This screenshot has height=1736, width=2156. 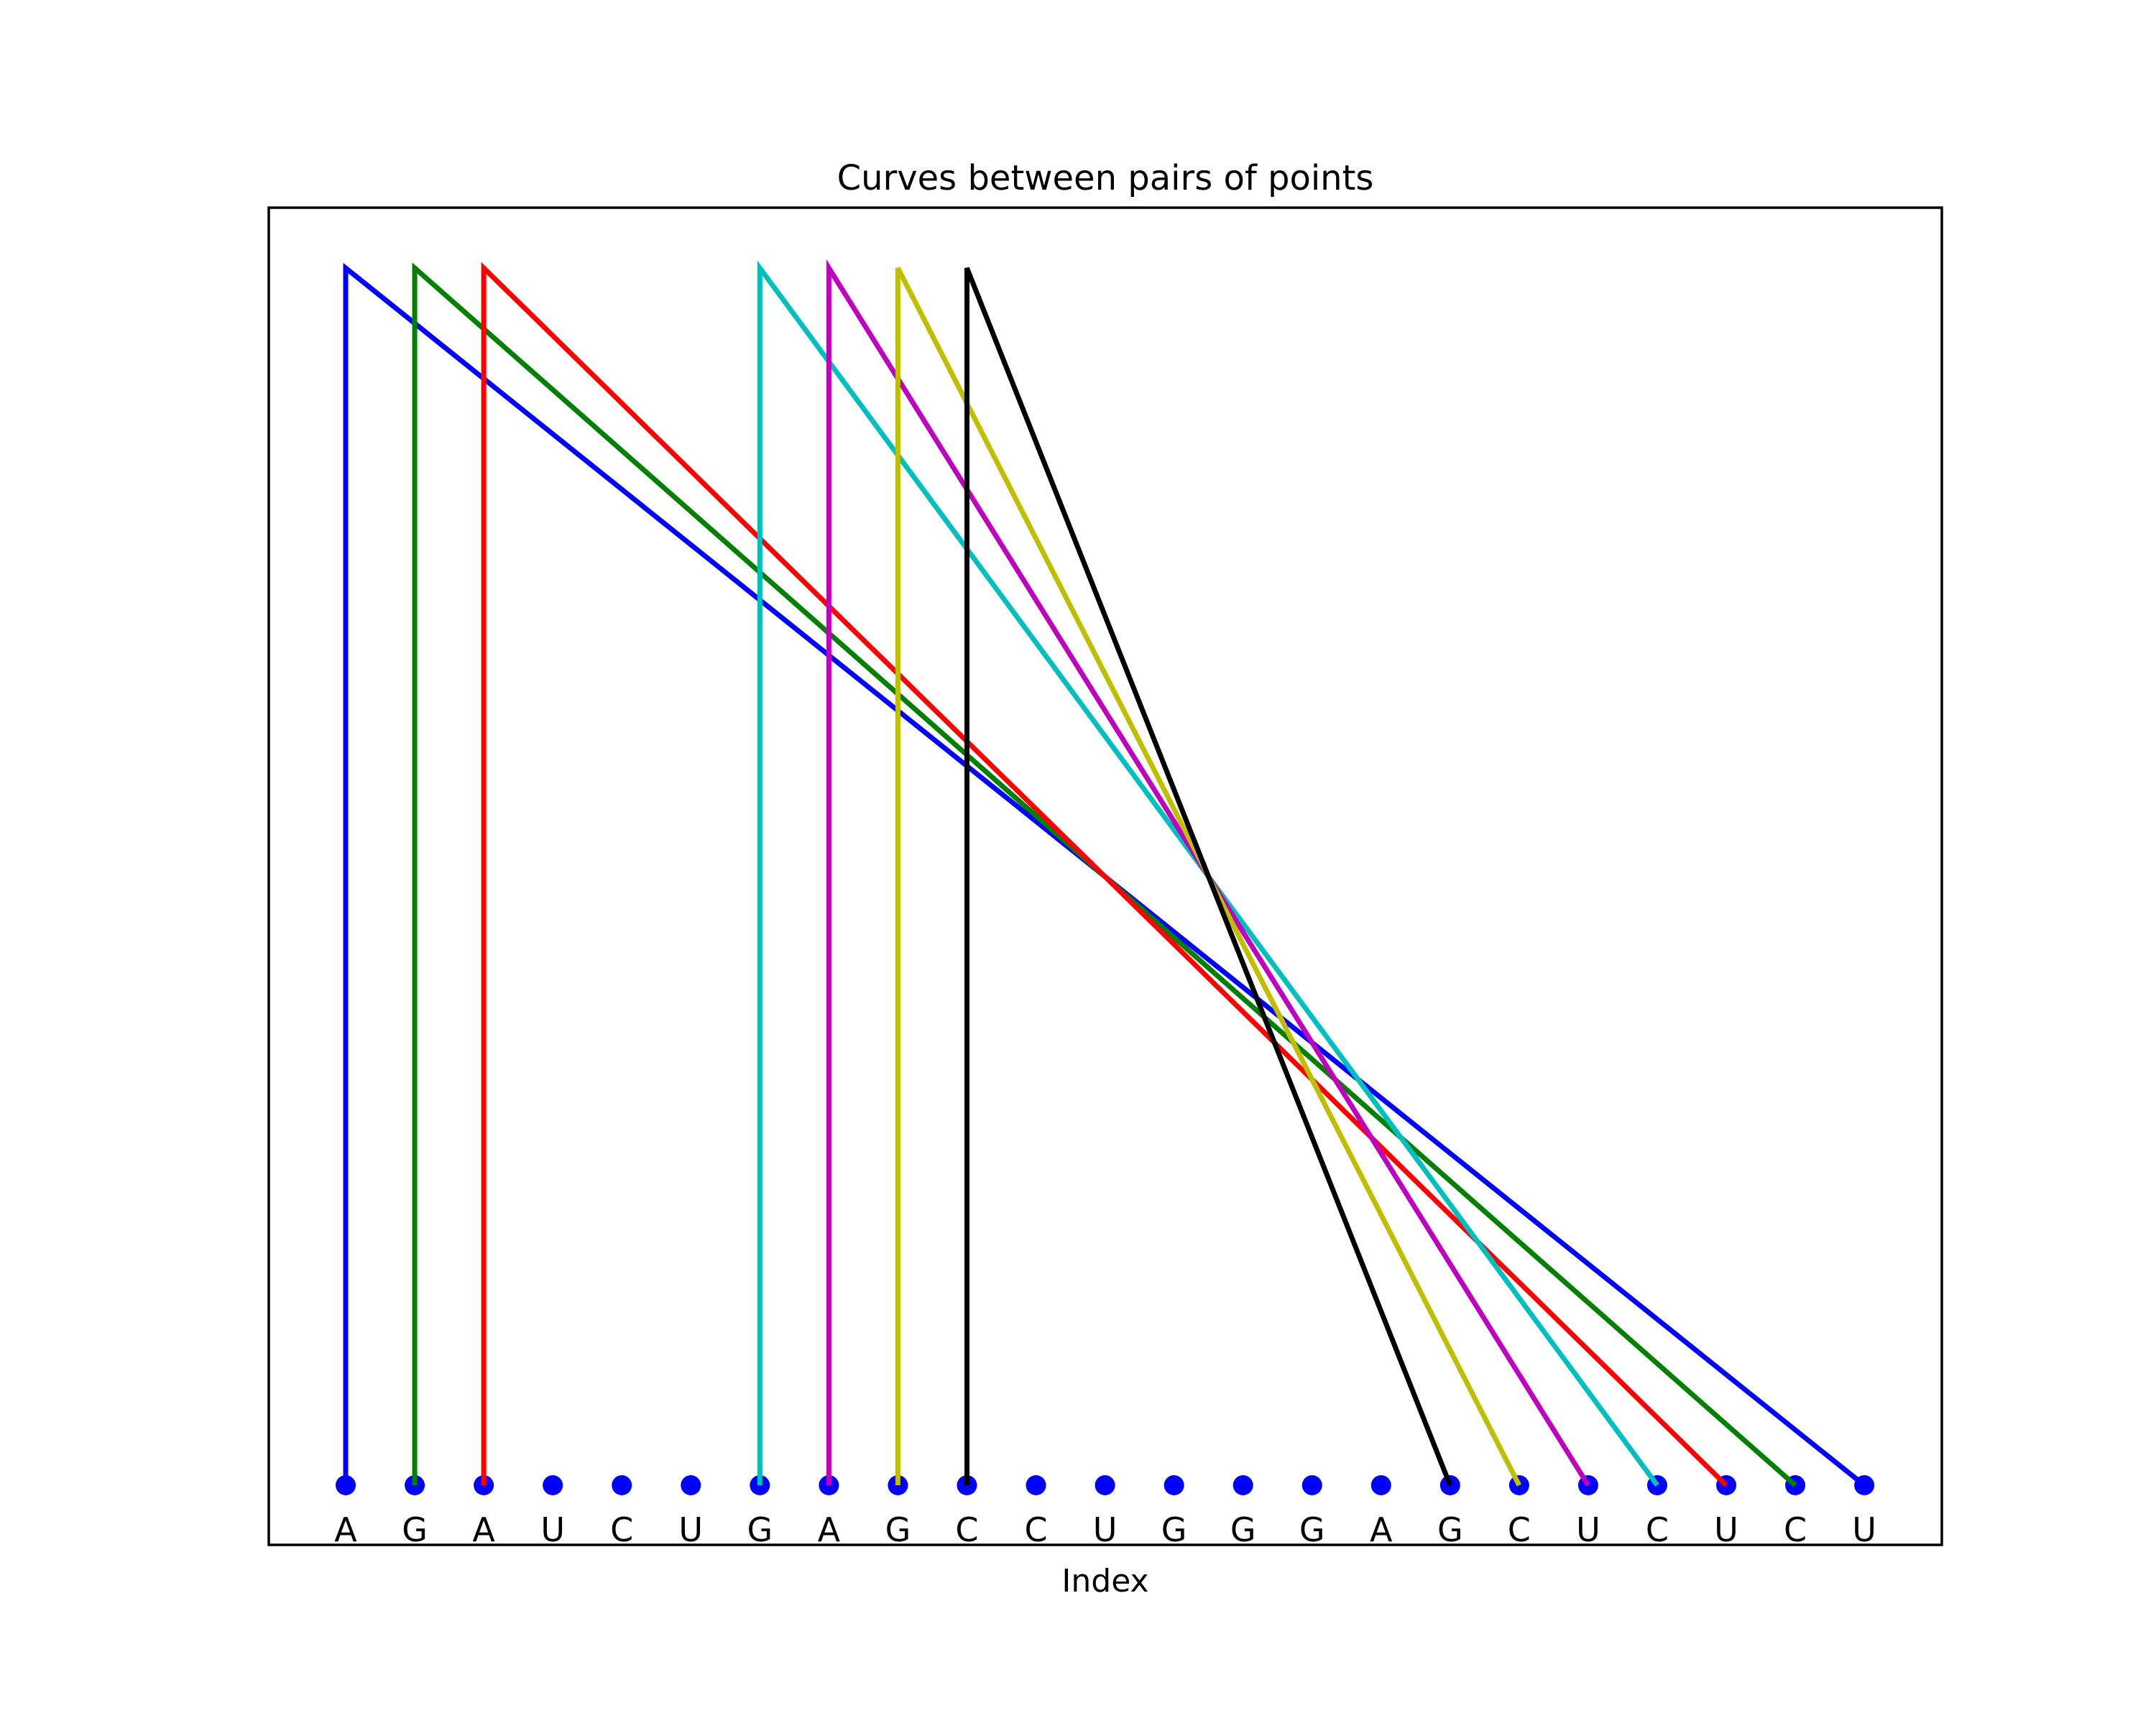 I want to click on chart-title: Curves between pairs of points, so click(x=1106, y=178).